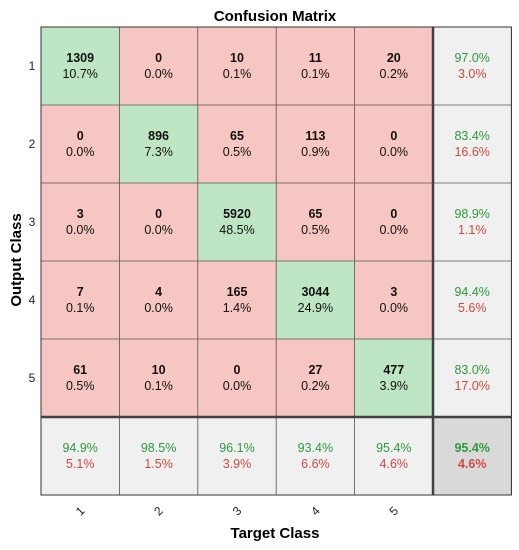 The height and width of the screenshot is (550, 519). Describe the element at coordinates (315, 448) in the screenshot. I see `column-summary-correct: 93.4%` at that location.